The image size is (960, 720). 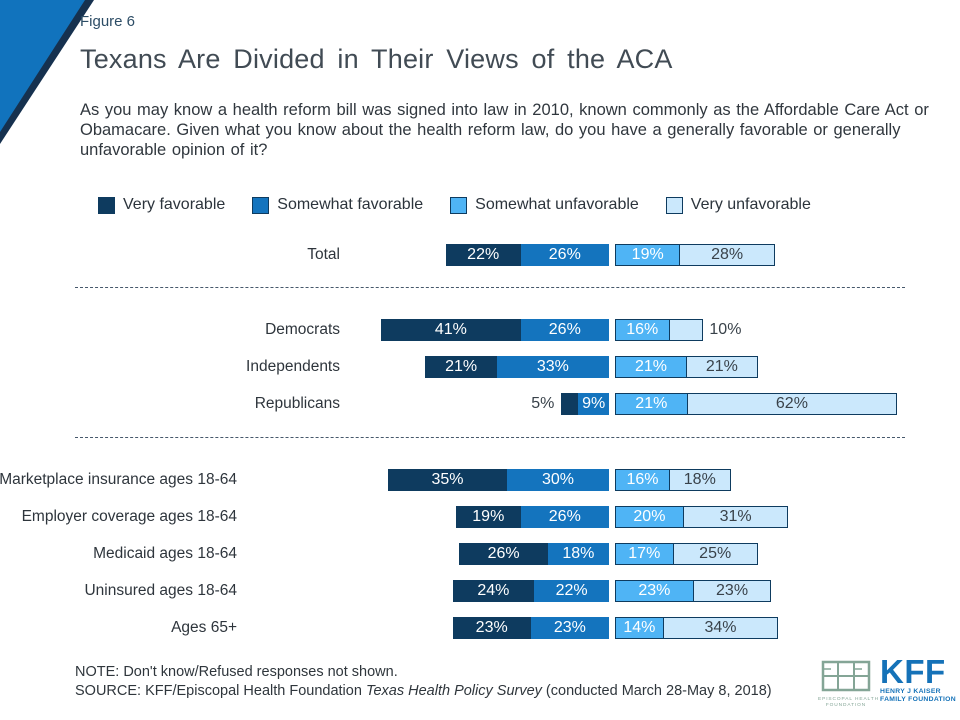 I want to click on legend-item-somewhat-favorable: Somewhat favorable, so click(x=337, y=205).